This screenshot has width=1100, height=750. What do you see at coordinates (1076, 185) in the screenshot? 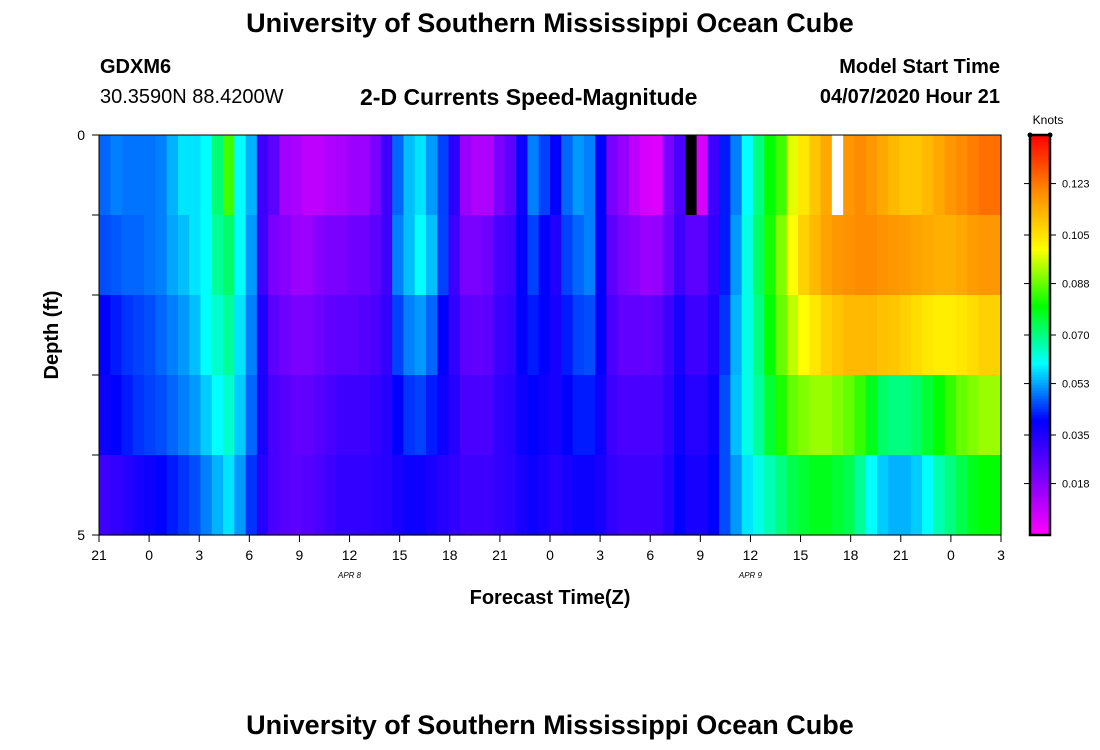
I see `colorbar-tick-label: 0.123` at bounding box center [1076, 185].